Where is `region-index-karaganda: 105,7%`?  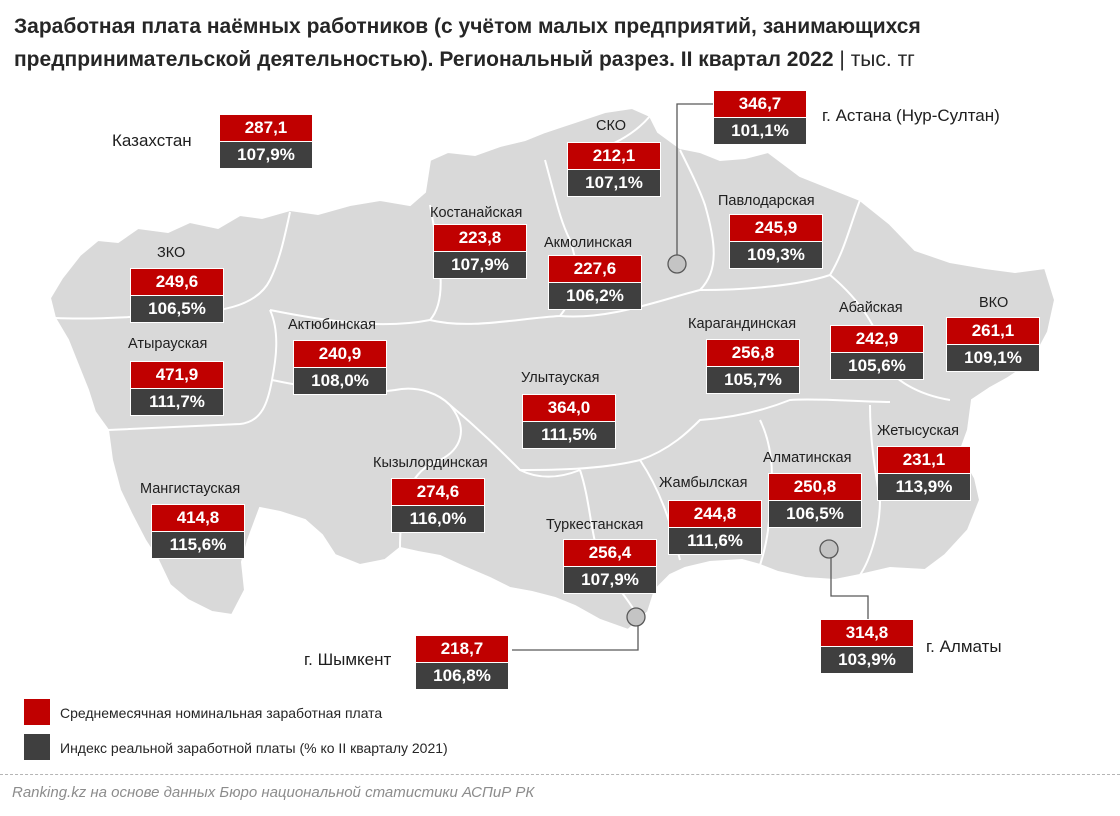
region-index-karaganda: 105,7% is located at coordinates (753, 380).